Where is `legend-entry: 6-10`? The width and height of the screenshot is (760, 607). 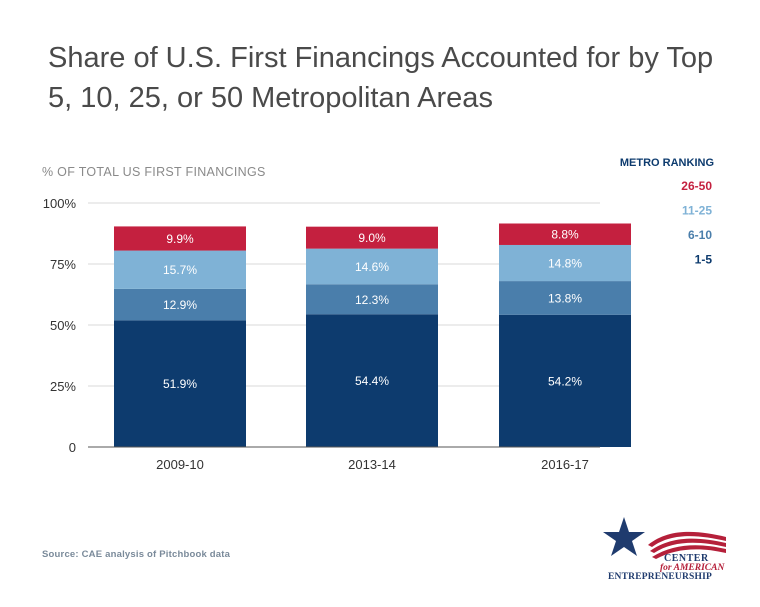 legend-entry: 6-10 is located at coordinates (700, 235).